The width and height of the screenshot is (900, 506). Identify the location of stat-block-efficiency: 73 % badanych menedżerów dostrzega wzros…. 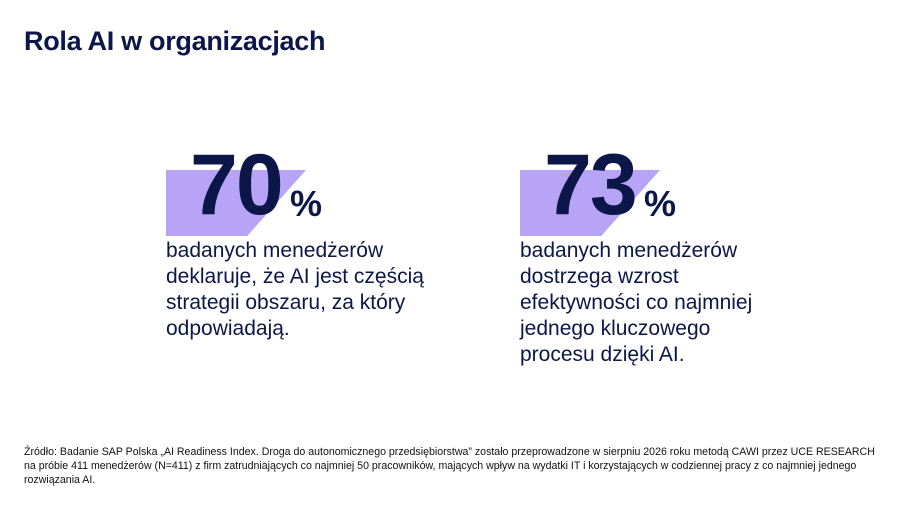
(670, 255).